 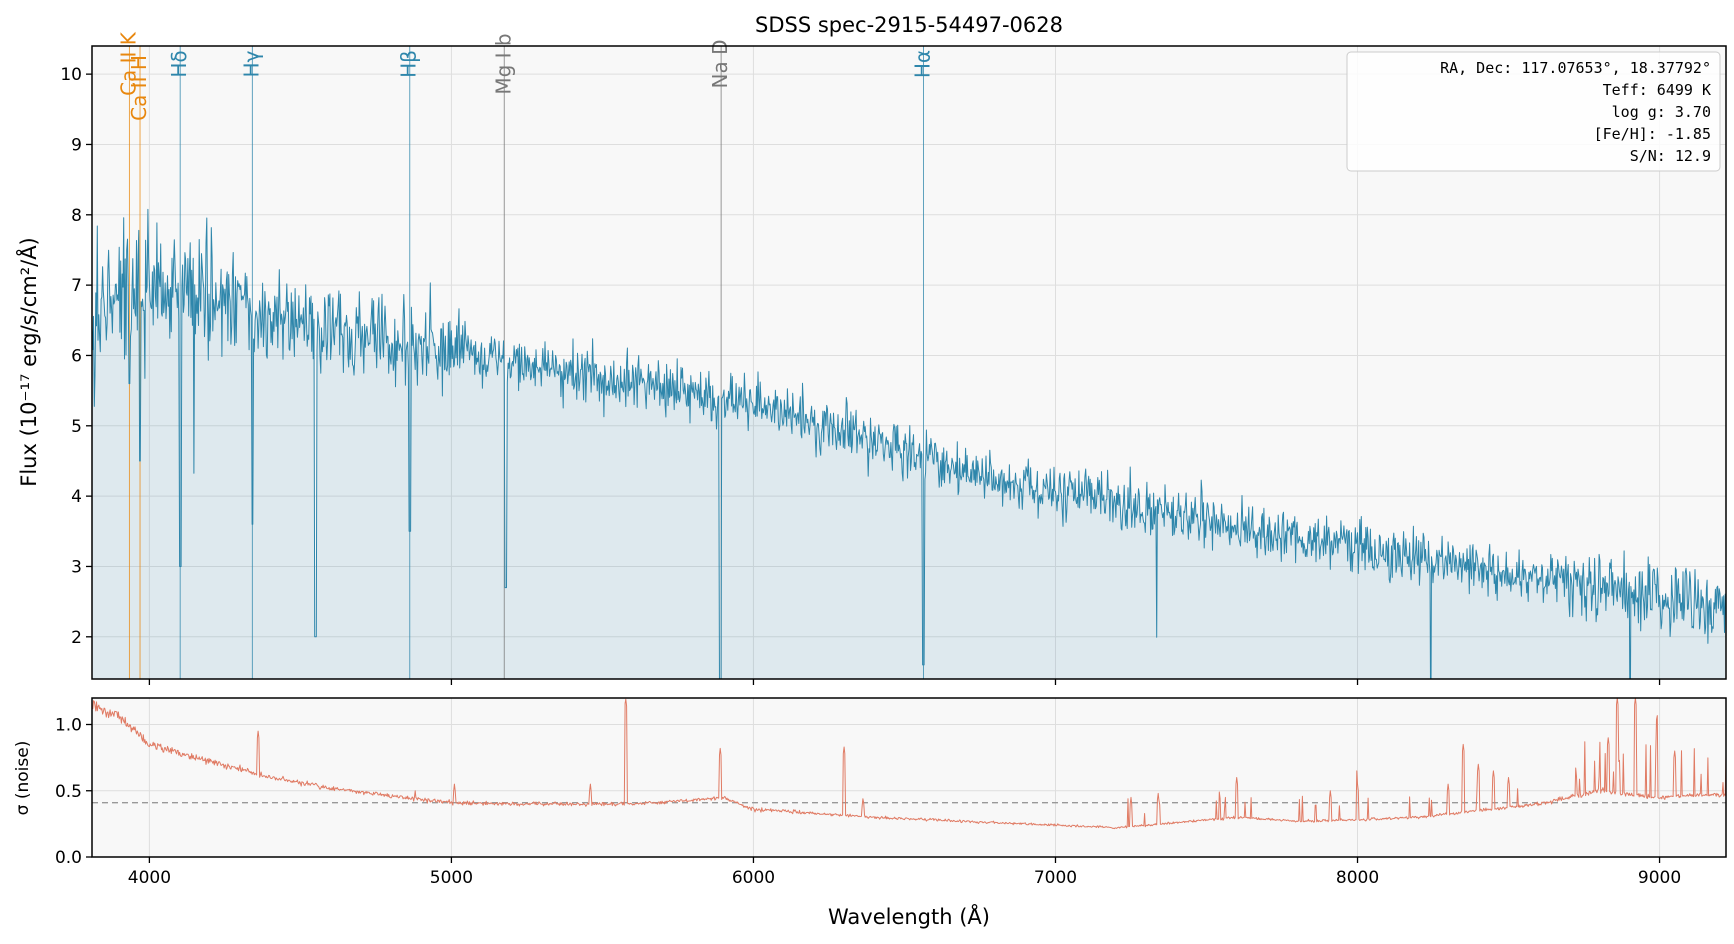 What do you see at coordinates (76, 145) in the screenshot?
I see `flux-y-tick-label: 9` at bounding box center [76, 145].